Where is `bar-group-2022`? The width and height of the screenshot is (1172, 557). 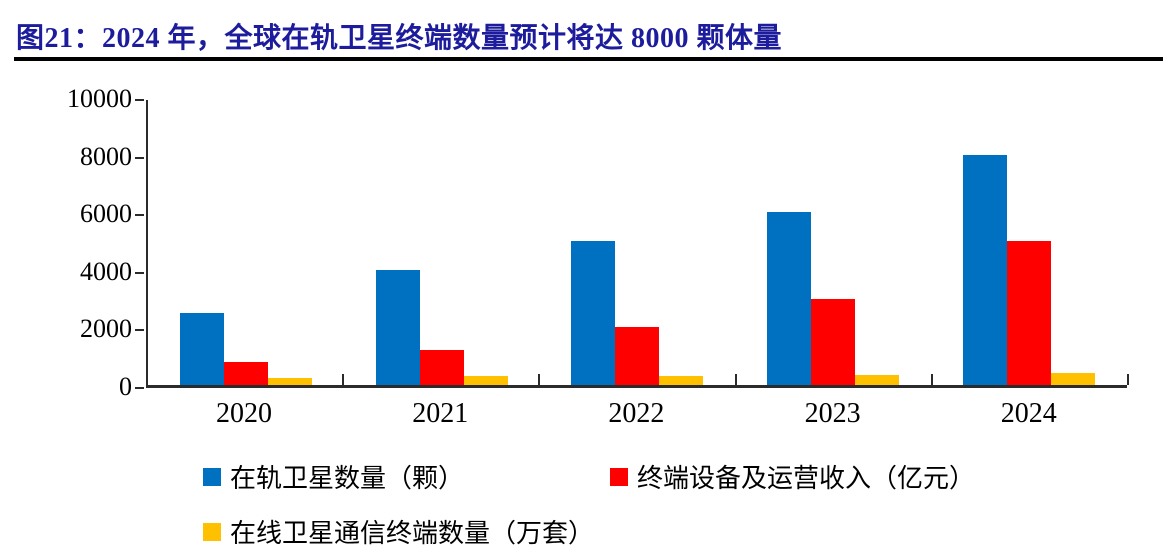
bar-group-2022 is located at coordinates (638, 242).